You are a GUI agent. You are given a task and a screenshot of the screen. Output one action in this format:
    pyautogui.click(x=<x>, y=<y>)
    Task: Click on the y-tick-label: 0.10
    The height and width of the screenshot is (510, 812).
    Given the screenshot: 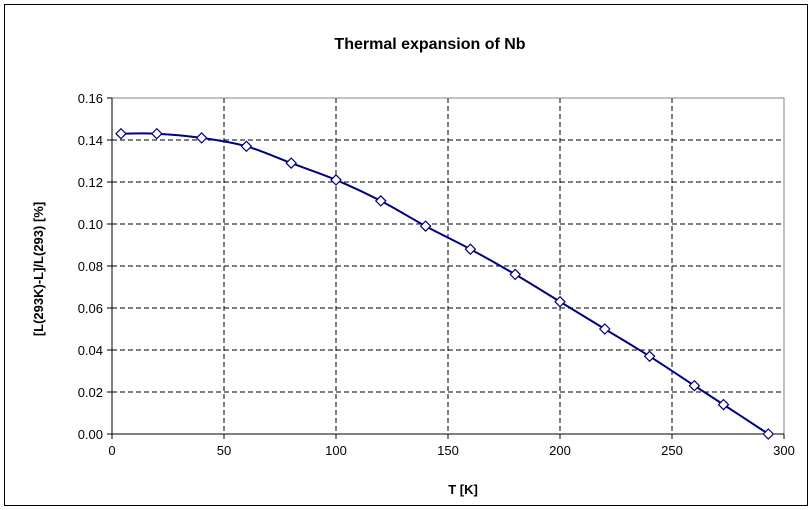 What is the action you would take?
    pyautogui.click(x=90, y=224)
    